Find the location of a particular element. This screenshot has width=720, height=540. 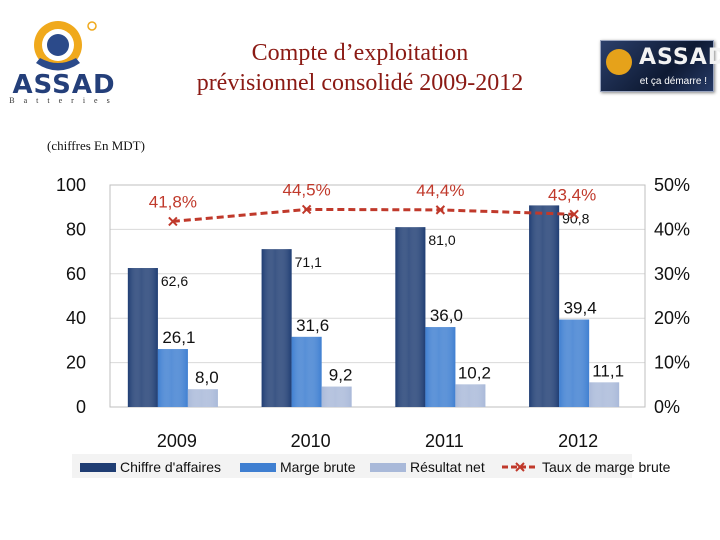

left-axis-tick: 80 is located at coordinates (76, 229).